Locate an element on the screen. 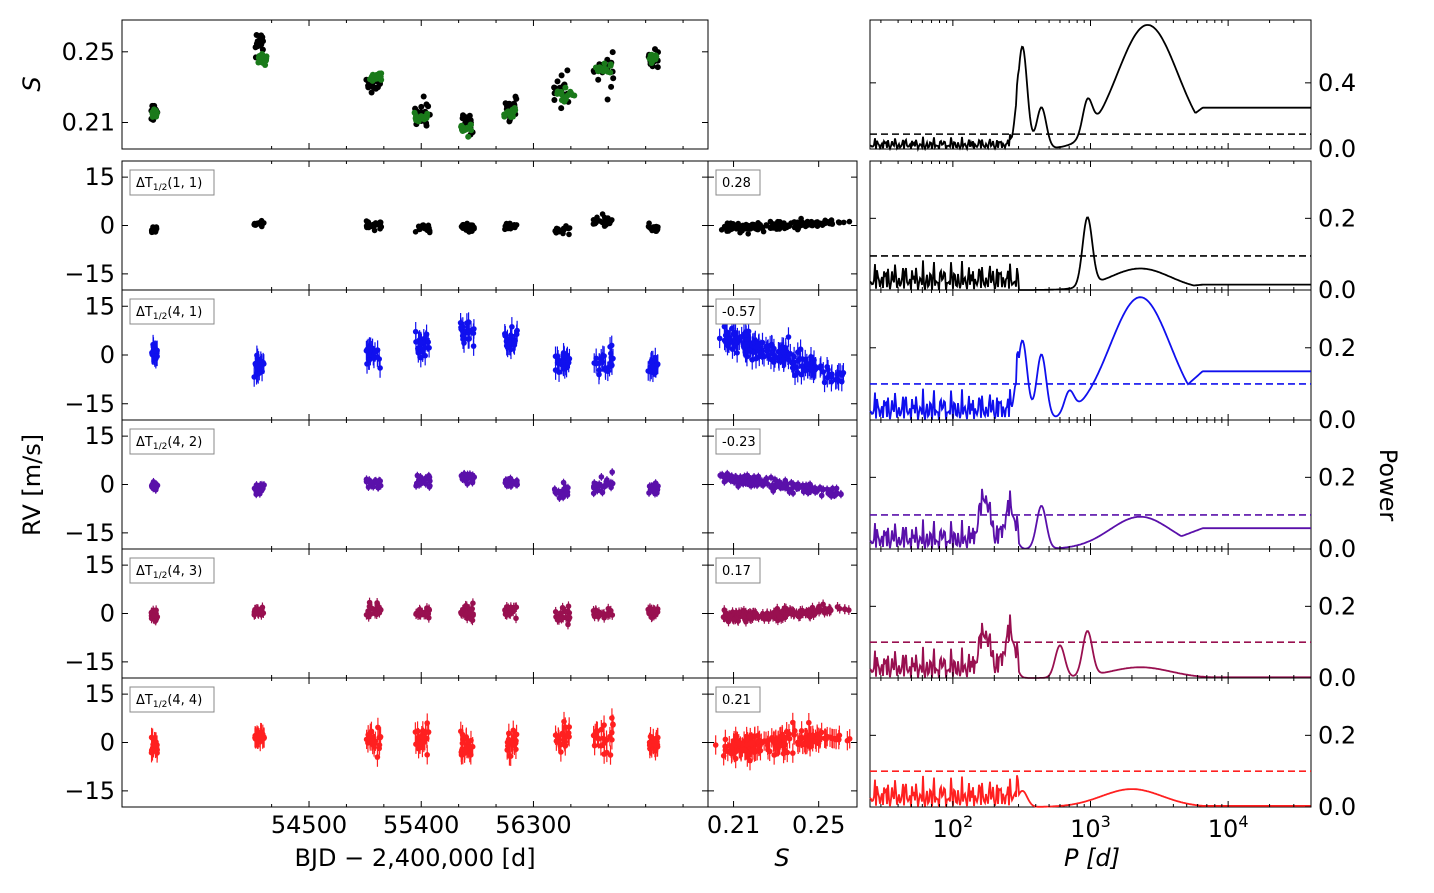 Image resolution: width=1434 pixels, height=893 pixels. rv-y-ticklabel: −15 is located at coordinates (89, 274).